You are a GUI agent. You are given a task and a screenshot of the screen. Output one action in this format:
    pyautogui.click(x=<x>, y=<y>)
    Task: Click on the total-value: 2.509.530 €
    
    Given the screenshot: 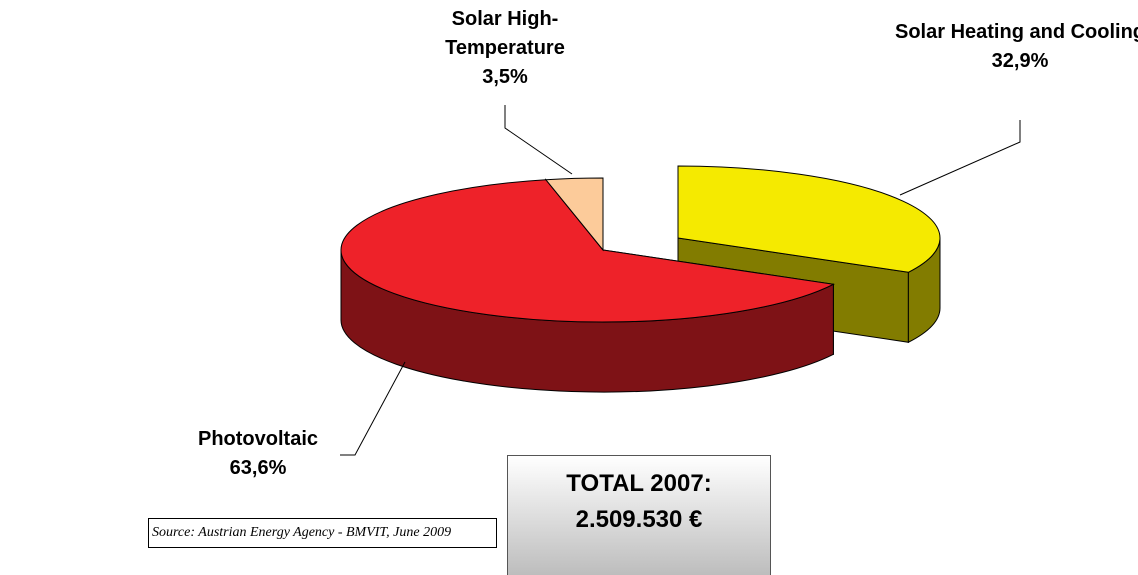 What is the action you would take?
    pyautogui.click(x=639, y=519)
    